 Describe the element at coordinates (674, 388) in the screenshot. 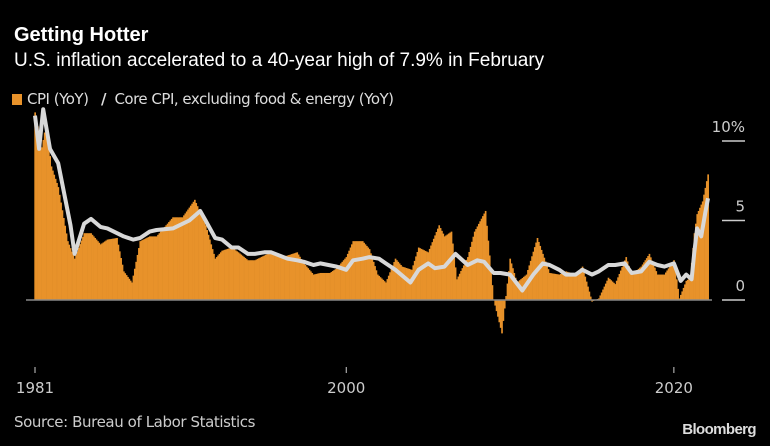

I see `x-tick-label: 2020` at that location.